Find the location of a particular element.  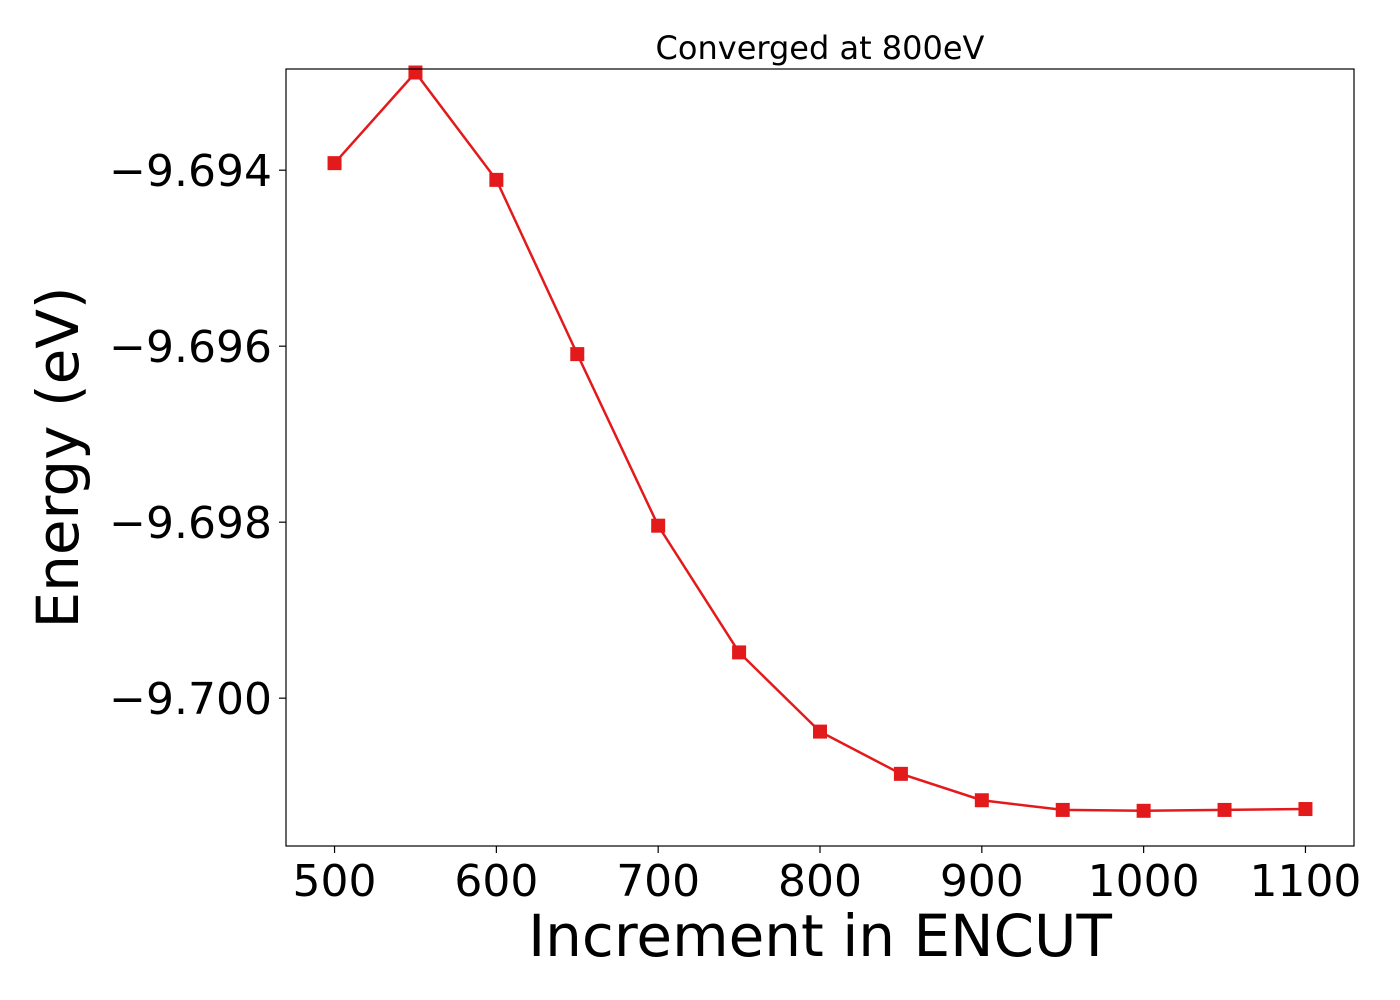

y-axis: −9.694 −9.696 −9.698 −9.700 is located at coordinates (197, 435).